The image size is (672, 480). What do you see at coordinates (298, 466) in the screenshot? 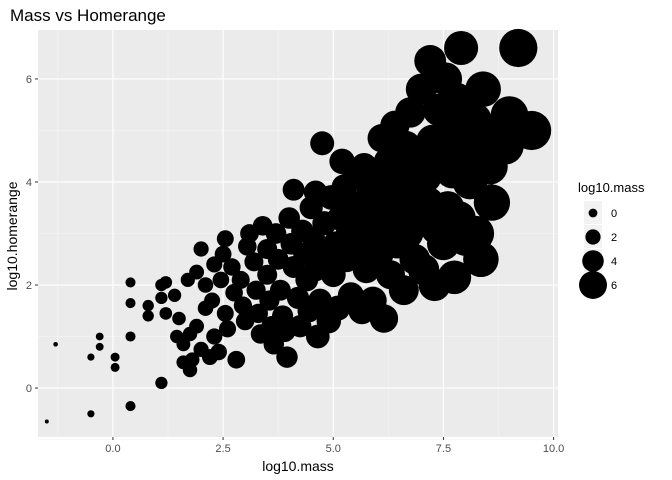
I see `x-axis-title: log10.mass` at bounding box center [298, 466].